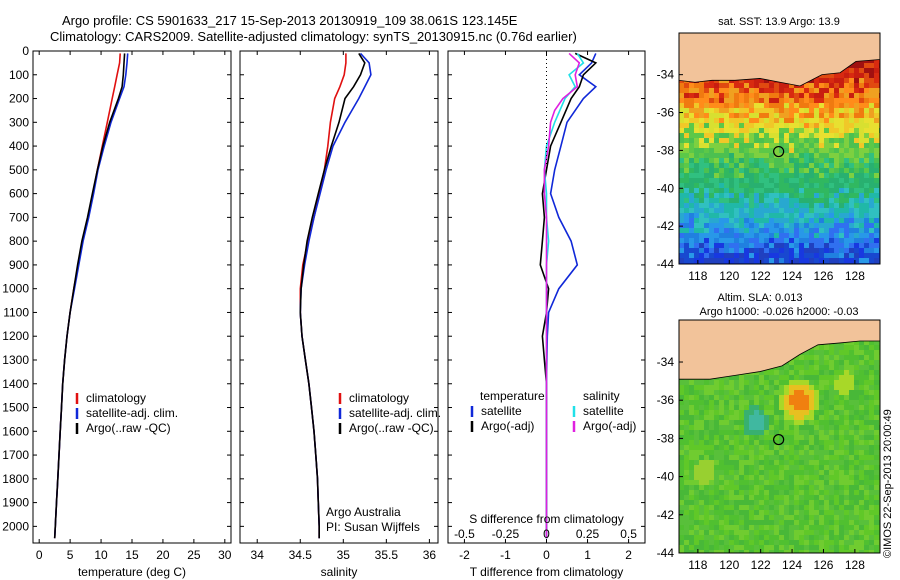 This screenshot has height=580, width=900. Describe the element at coordinates (225, 555) in the screenshot. I see `temperature-xtick-label: 30` at that location.